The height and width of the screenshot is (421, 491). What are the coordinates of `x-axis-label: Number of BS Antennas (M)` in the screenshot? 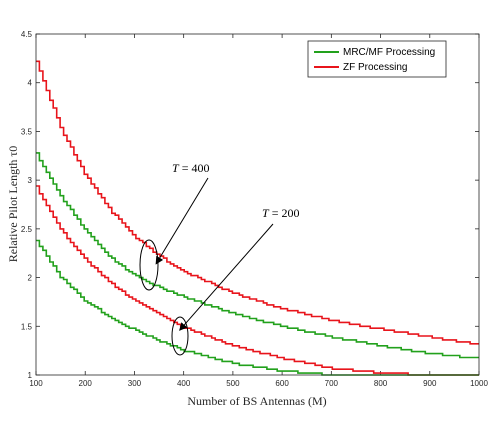 It's located at (256, 401).